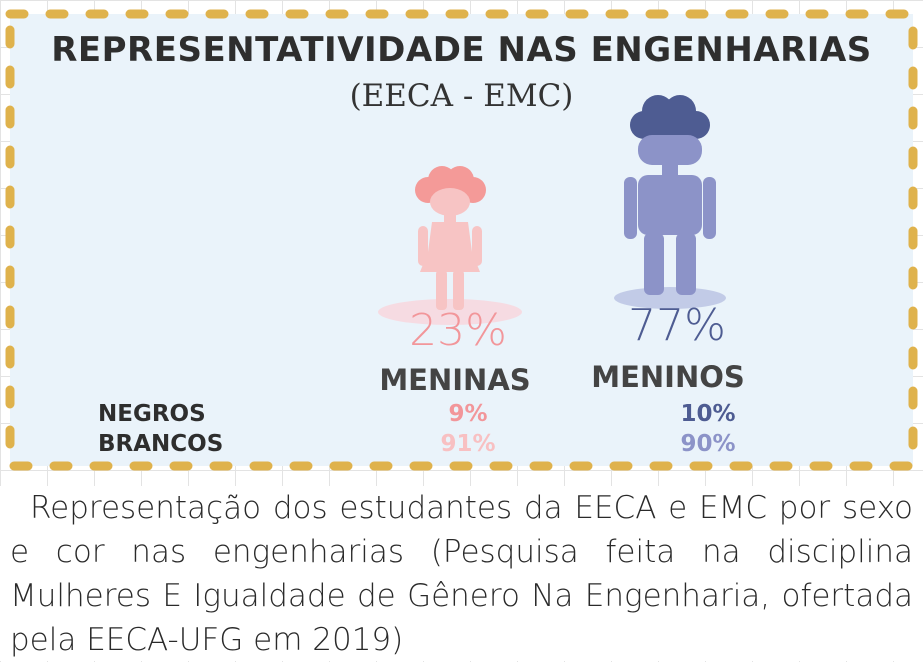  I want to click on girls-percentage: 23%, so click(458, 330).